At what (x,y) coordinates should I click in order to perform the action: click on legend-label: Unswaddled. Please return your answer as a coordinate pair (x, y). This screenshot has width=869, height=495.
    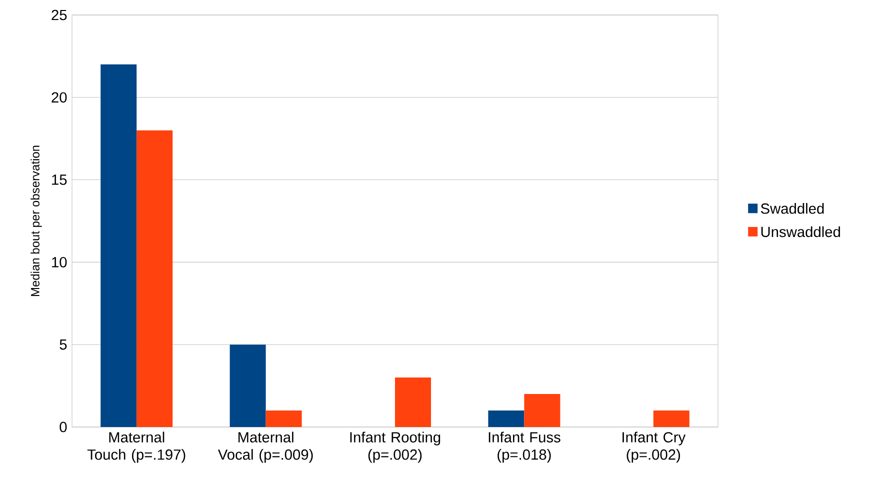
    Looking at the image, I should click on (800, 232).